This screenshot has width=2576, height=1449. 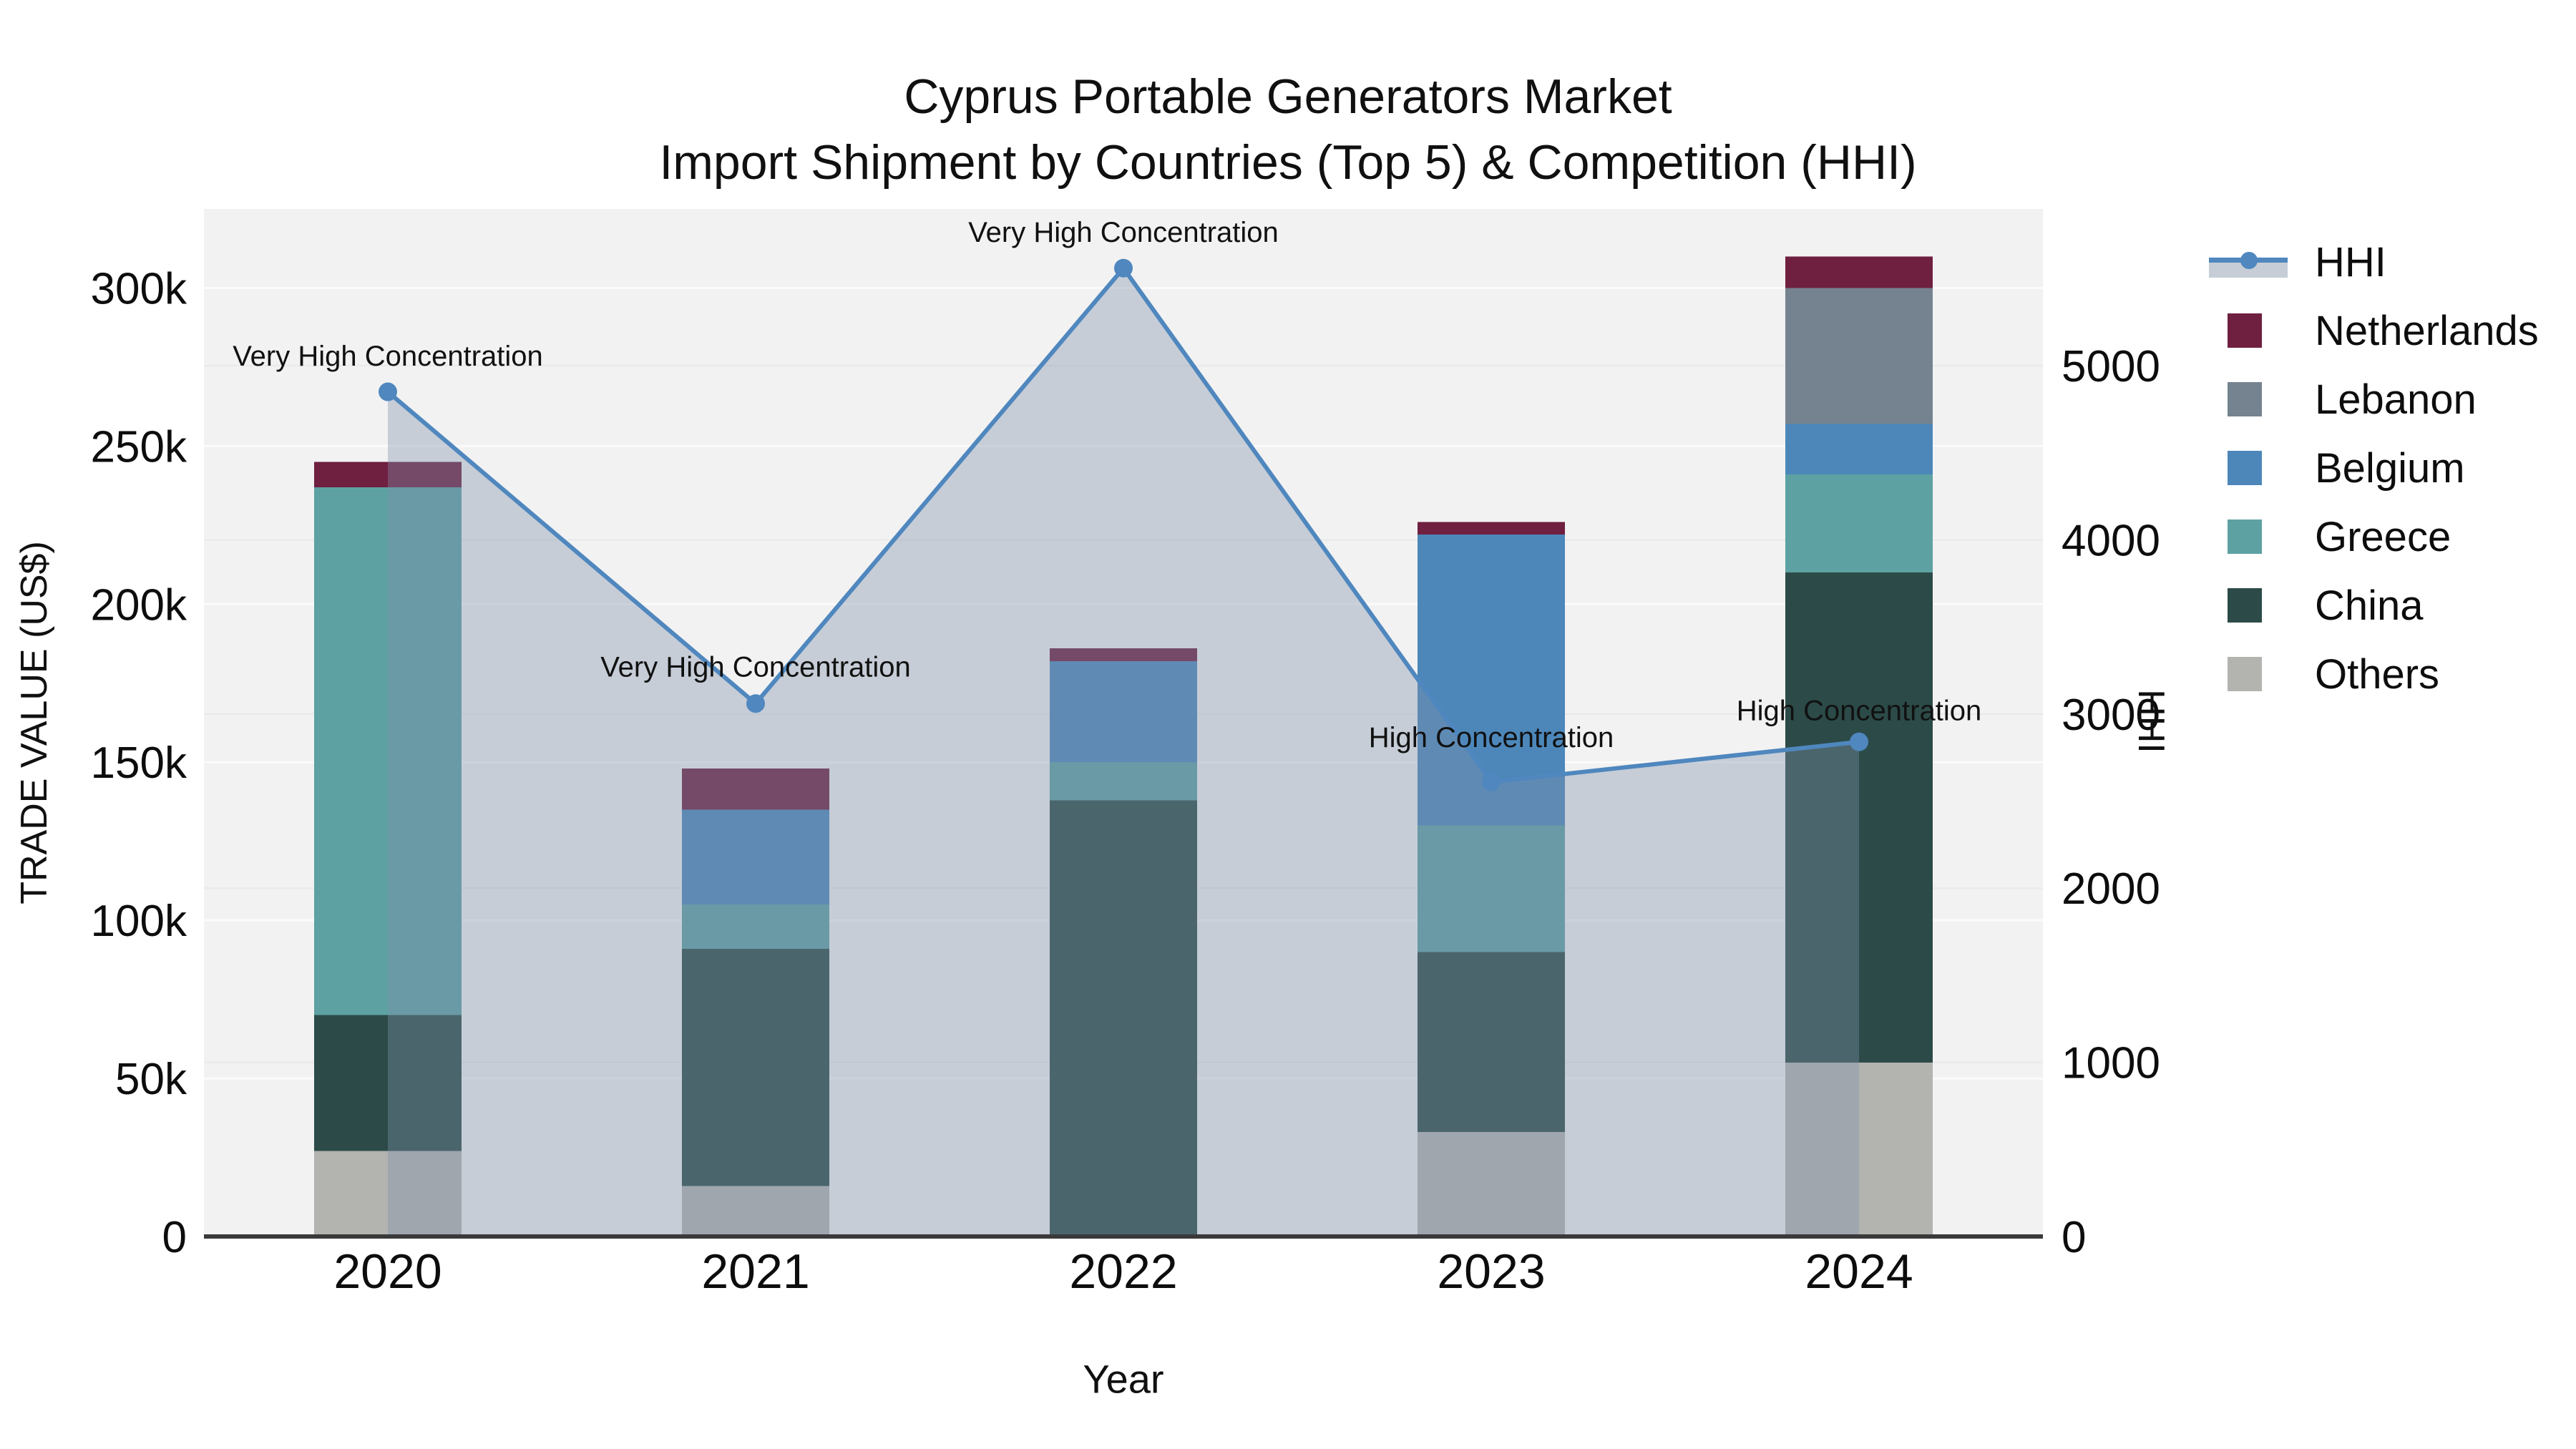 What do you see at coordinates (1123, 711) in the screenshot?
I see `bar-segment-belgium-2022` at bounding box center [1123, 711].